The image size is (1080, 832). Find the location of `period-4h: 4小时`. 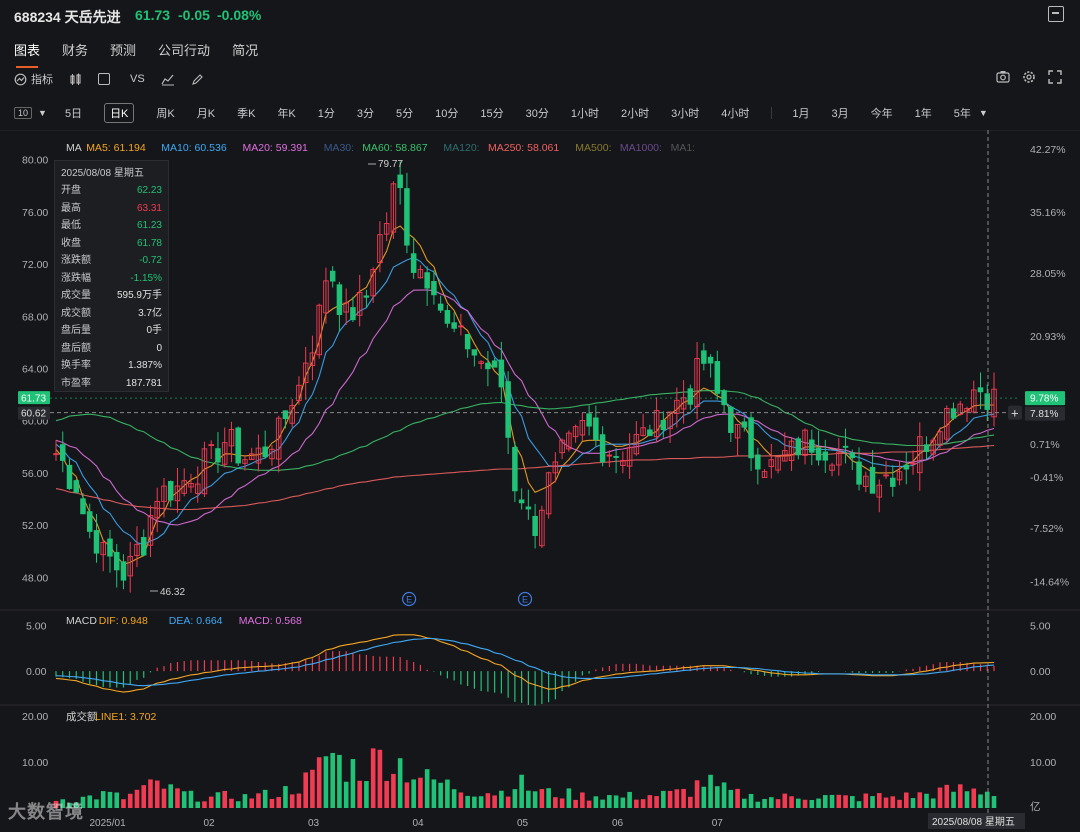

period-4h: 4小时 is located at coordinates (735, 114).